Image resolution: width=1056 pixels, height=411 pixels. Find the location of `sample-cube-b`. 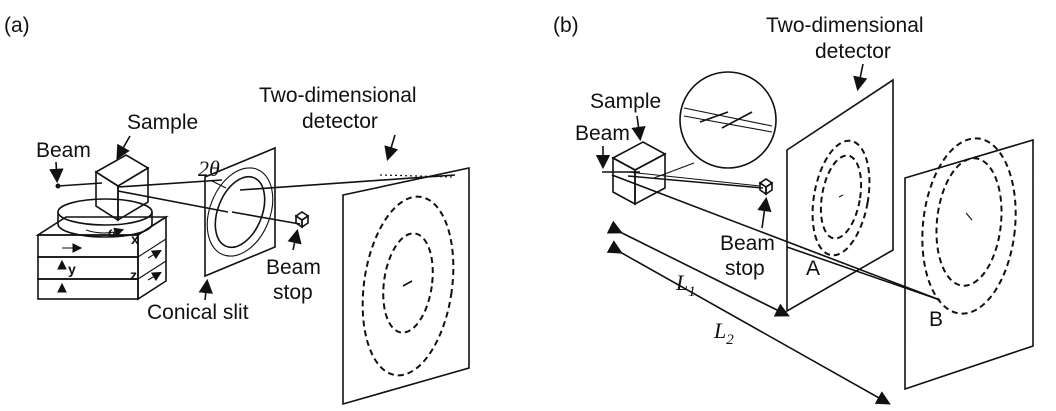

sample-cube-b is located at coordinates (639, 173).